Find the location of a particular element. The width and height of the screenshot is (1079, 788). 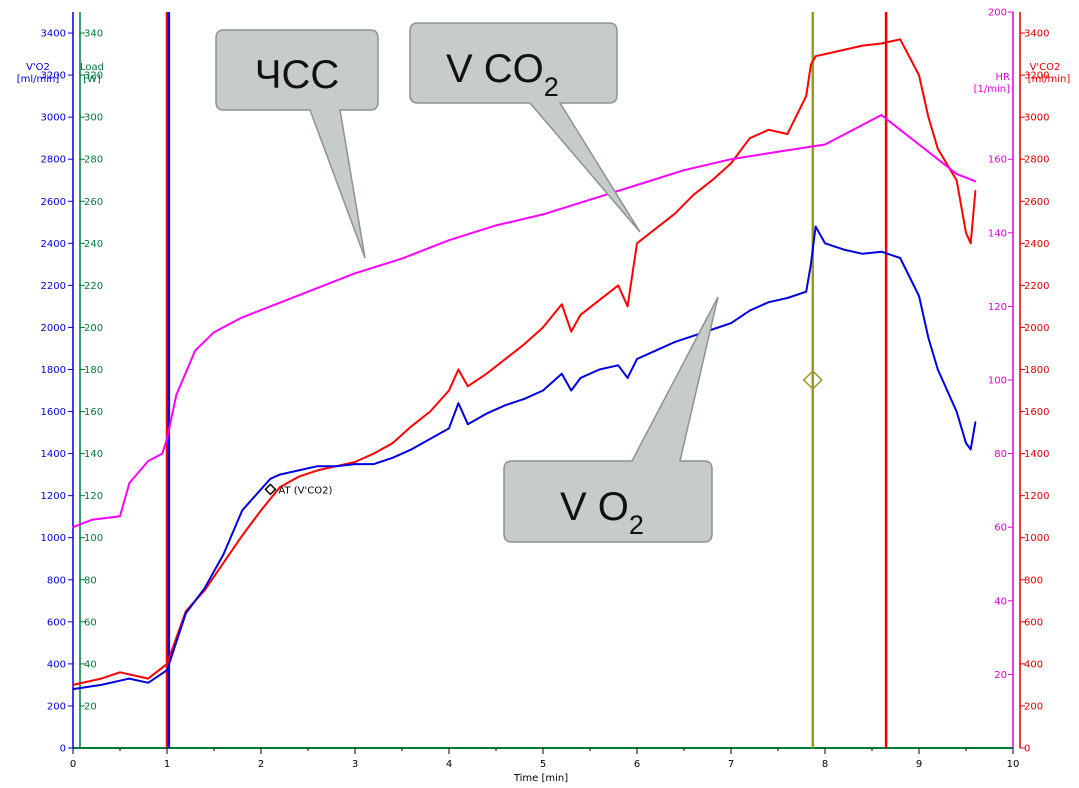

load-tick-label: 320 is located at coordinates (93, 76).